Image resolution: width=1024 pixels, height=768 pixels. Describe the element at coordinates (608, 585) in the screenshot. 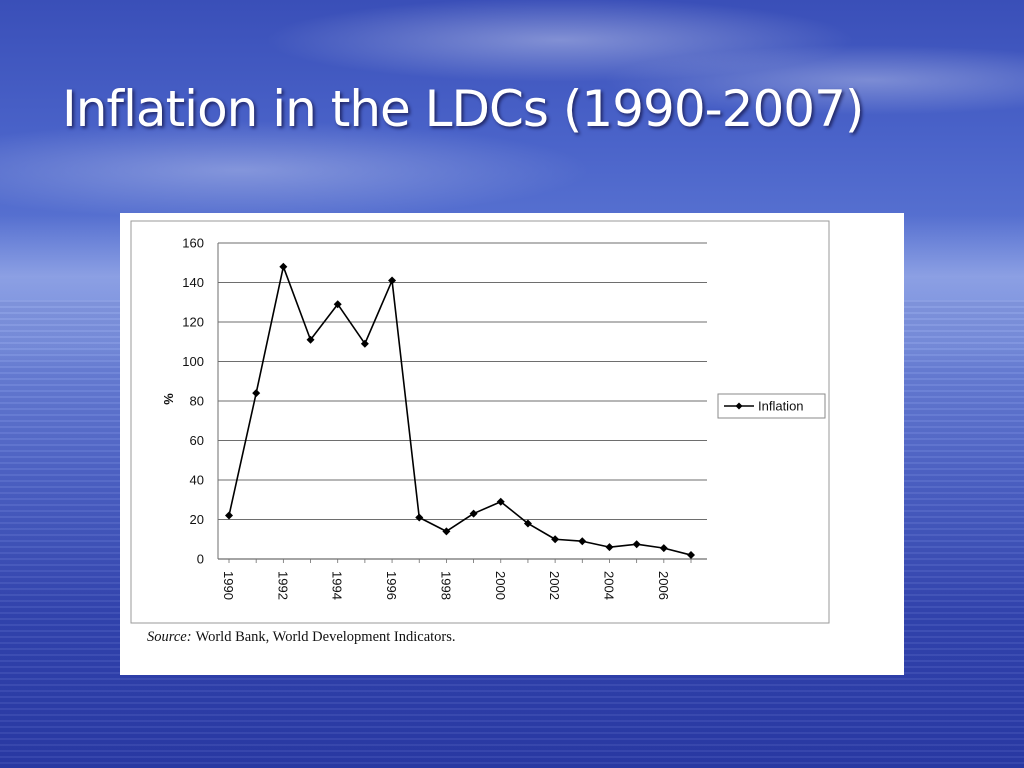

I see `x-tick-label: 2004` at that location.